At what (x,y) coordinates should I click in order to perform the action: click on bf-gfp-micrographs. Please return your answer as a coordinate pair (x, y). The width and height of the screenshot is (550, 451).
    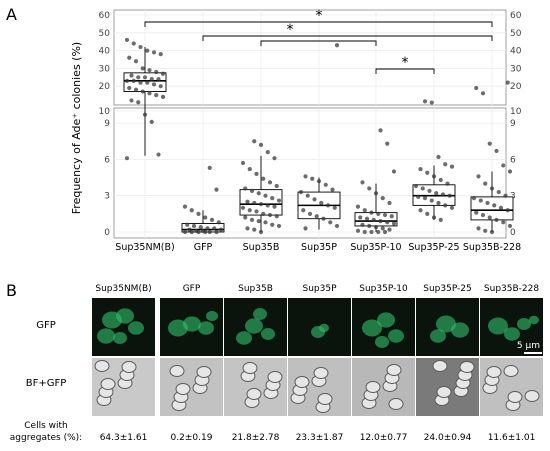
    Looking at the image, I should click on (317, 387).